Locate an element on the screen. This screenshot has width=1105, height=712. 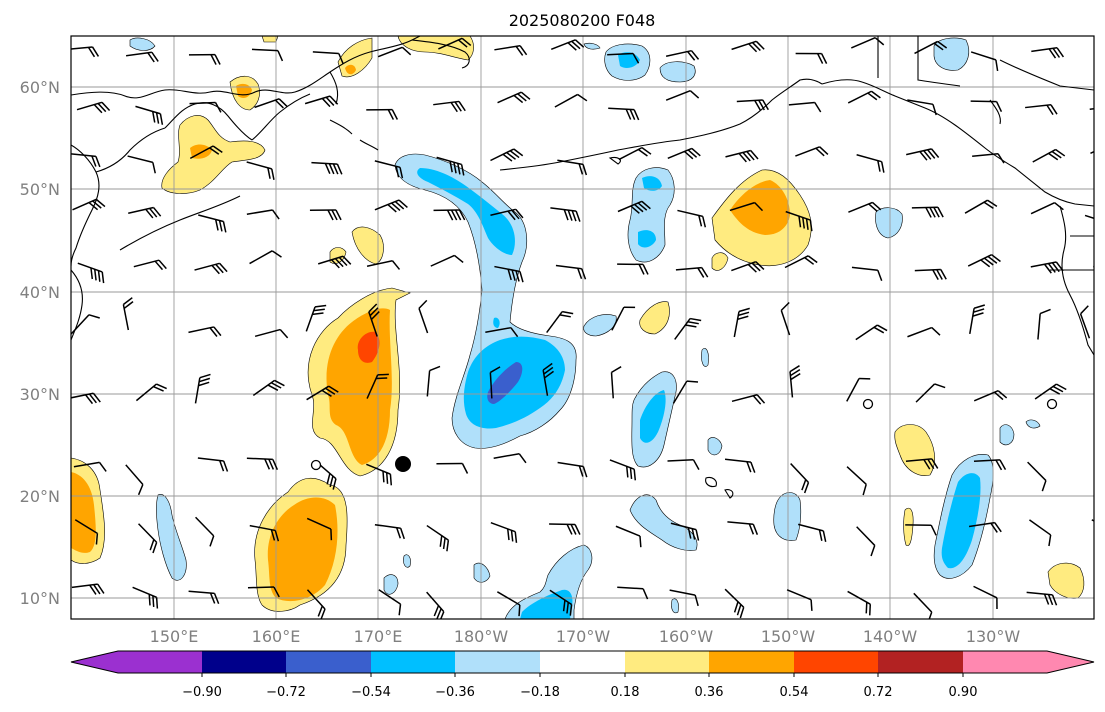
latitude-labels: 60°N 50°N 40°N 30°N 20°N 10°N is located at coordinates (40, 343).